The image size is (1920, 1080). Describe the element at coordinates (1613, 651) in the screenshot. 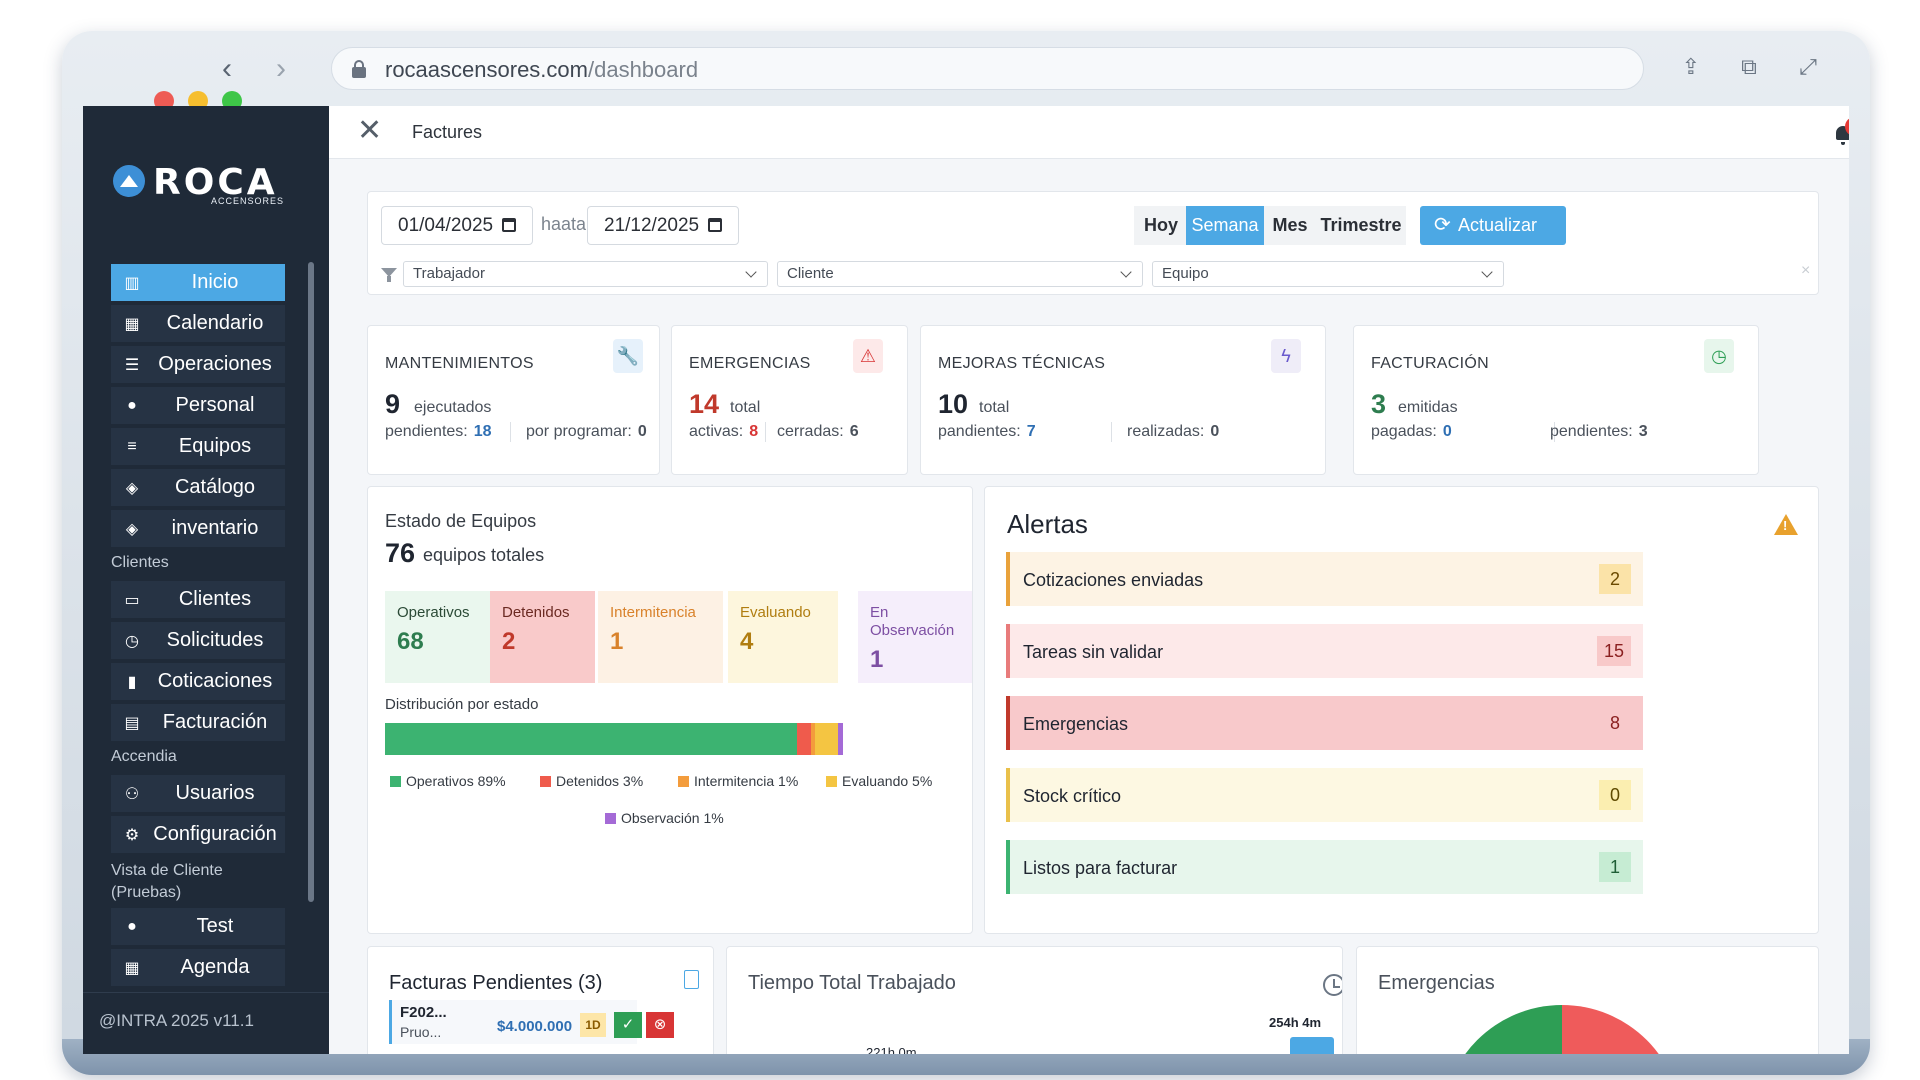

I see `alert-count: 15` at that location.